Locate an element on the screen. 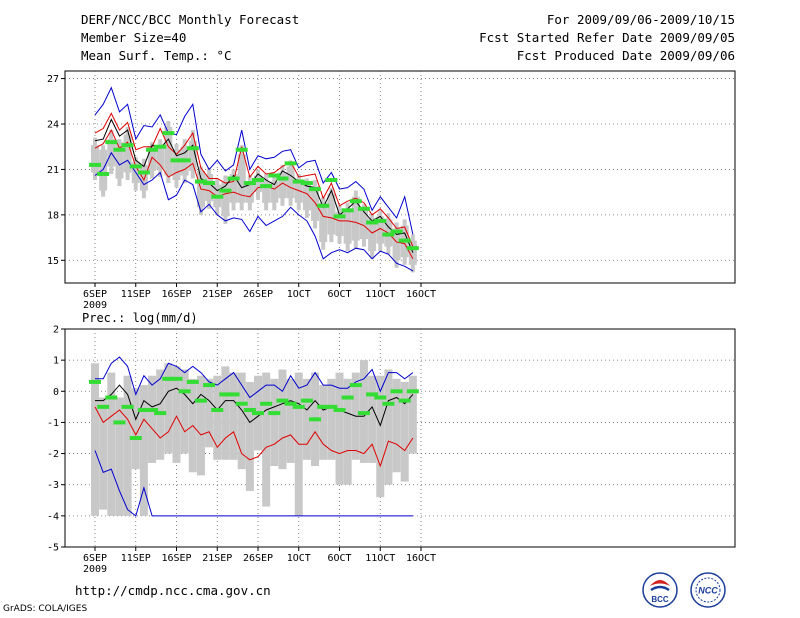 The width and height of the screenshot is (800, 618). prec-ytick-label: -1 is located at coordinates (53, 423).